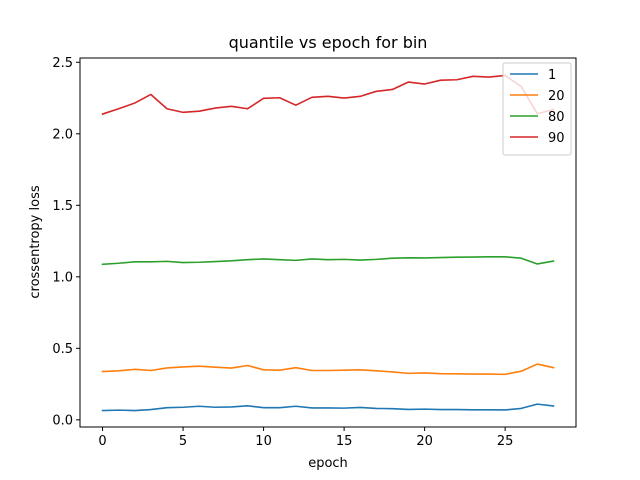 The image size is (640, 480). I want to click on legend-frame, so click(537, 109).